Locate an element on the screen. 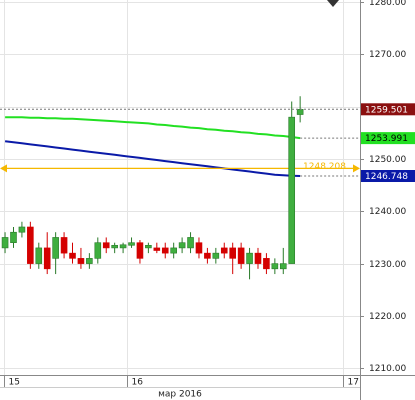  y-tick-label: 1220.00 is located at coordinates (387, 317).